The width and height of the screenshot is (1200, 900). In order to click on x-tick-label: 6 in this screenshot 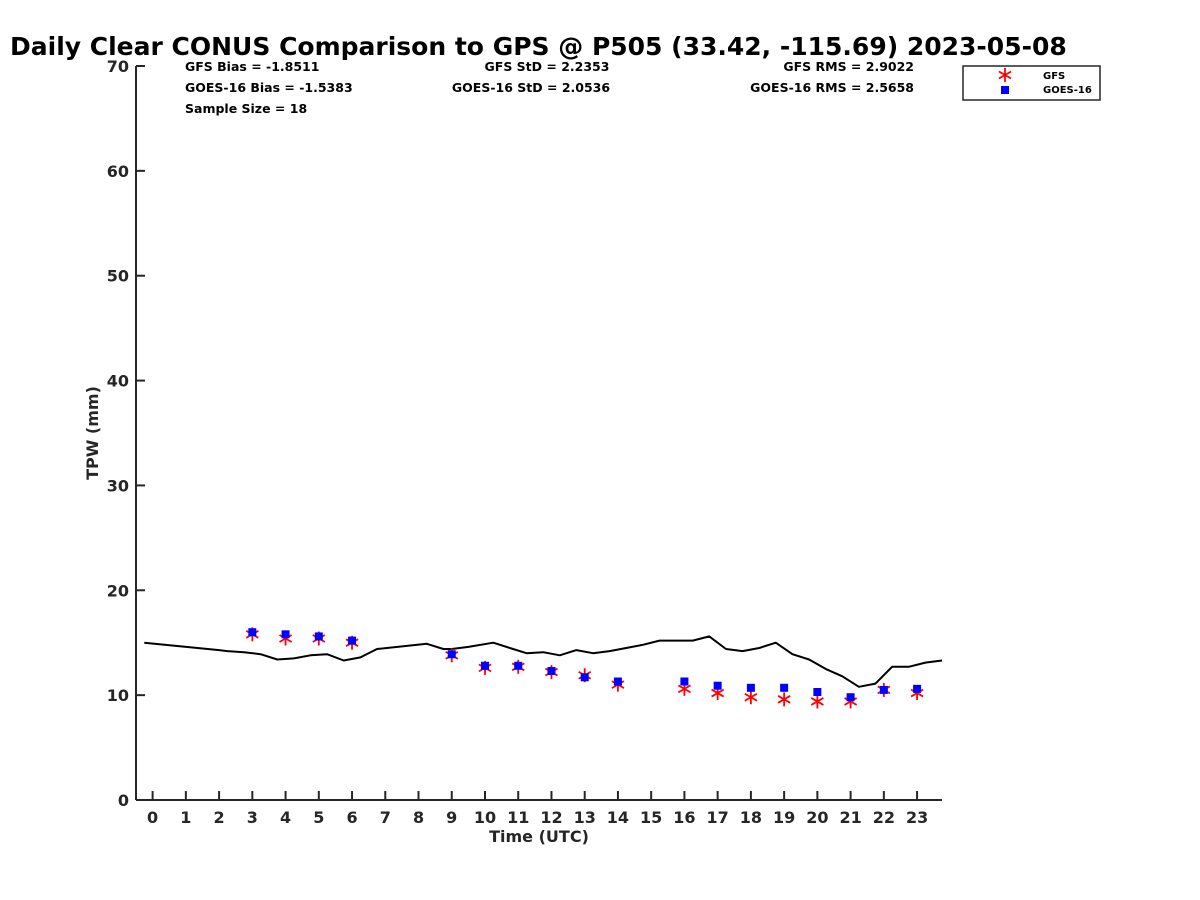, I will do `click(351, 817)`.